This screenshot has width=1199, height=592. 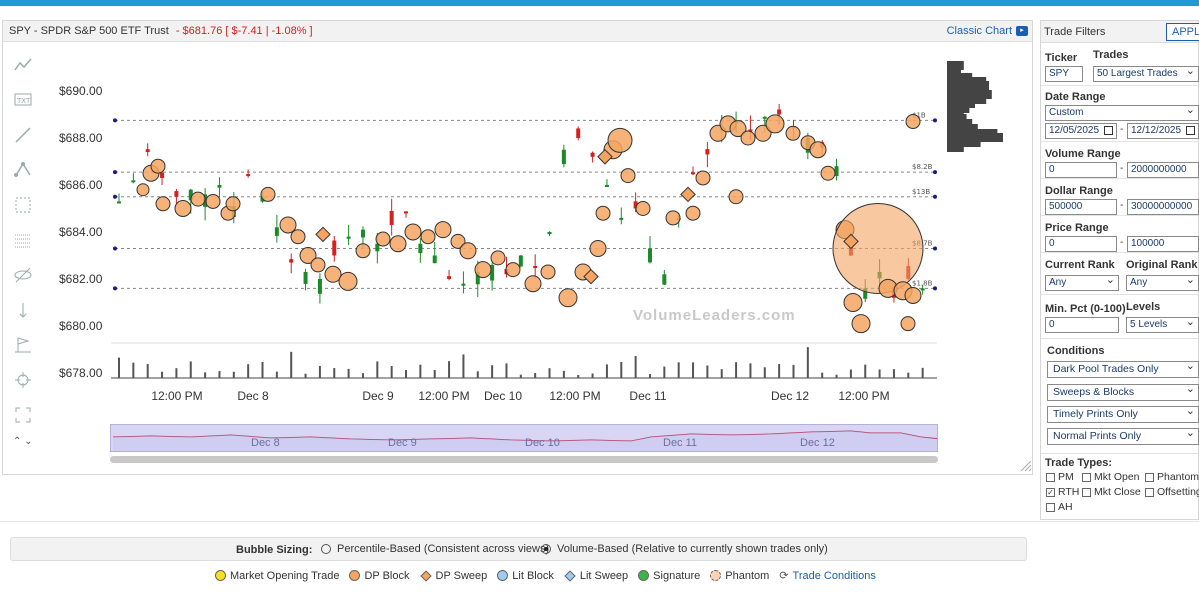 I want to click on condition-select-sweeps: Sweeps & Blocks, so click(x=1123, y=392).